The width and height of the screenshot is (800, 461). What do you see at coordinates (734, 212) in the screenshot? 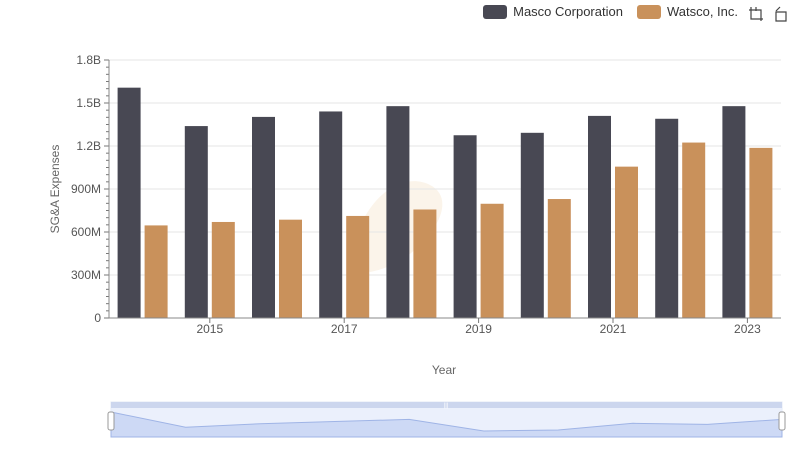
I see `bar-masco-2023` at bounding box center [734, 212].